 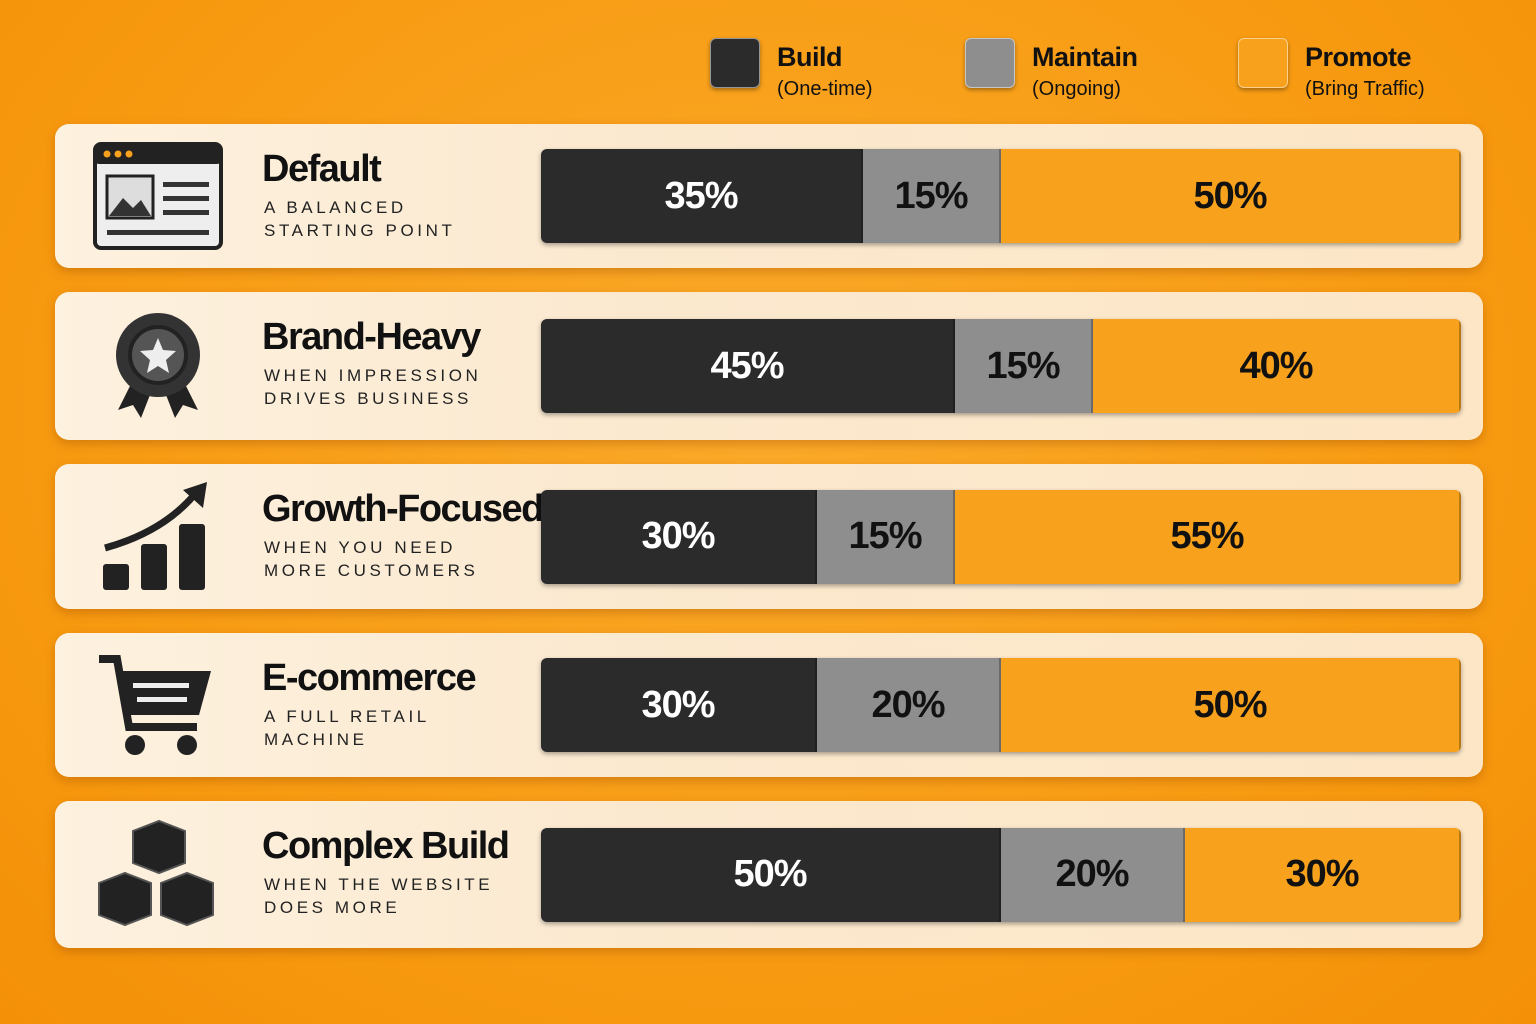 I want to click on row-card: E-commerce A FULL RETAIL MACHINE 30% 20% 50%, so click(x=769, y=705).